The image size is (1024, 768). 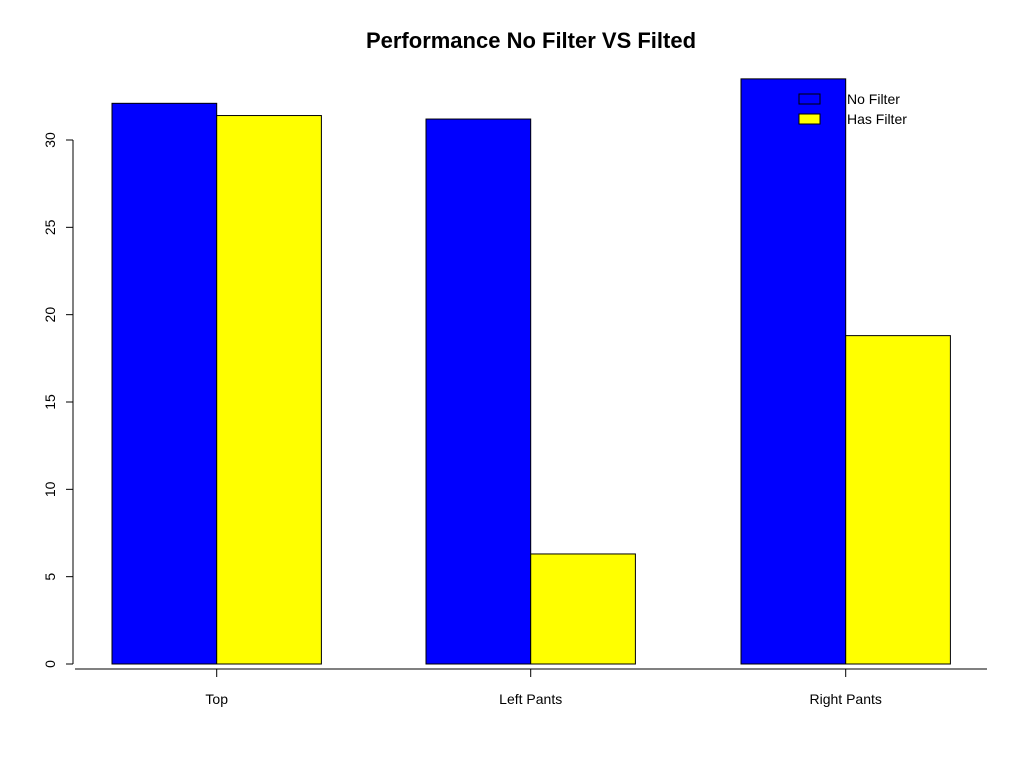 What do you see at coordinates (269, 390) in the screenshot?
I see `bar-has-filter-top` at bounding box center [269, 390].